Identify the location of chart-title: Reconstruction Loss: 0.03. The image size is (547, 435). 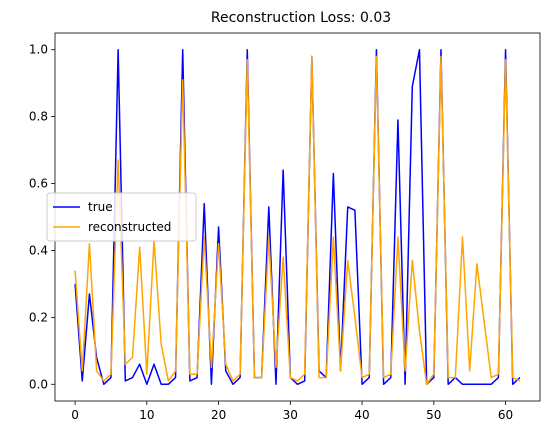
(301, 18).